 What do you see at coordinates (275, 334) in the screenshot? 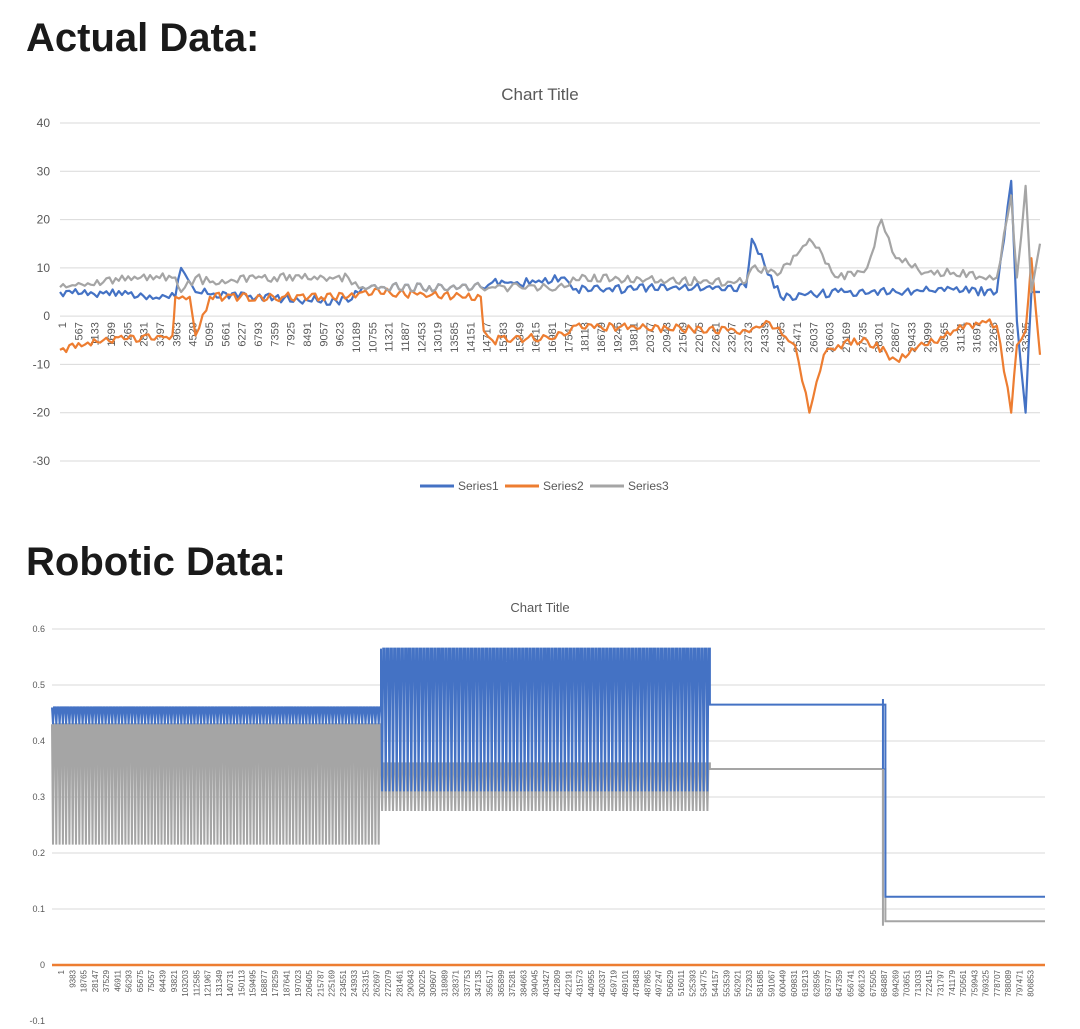
I see `chart1-x-tick-label: 7359` at bounding box center [275, 334].